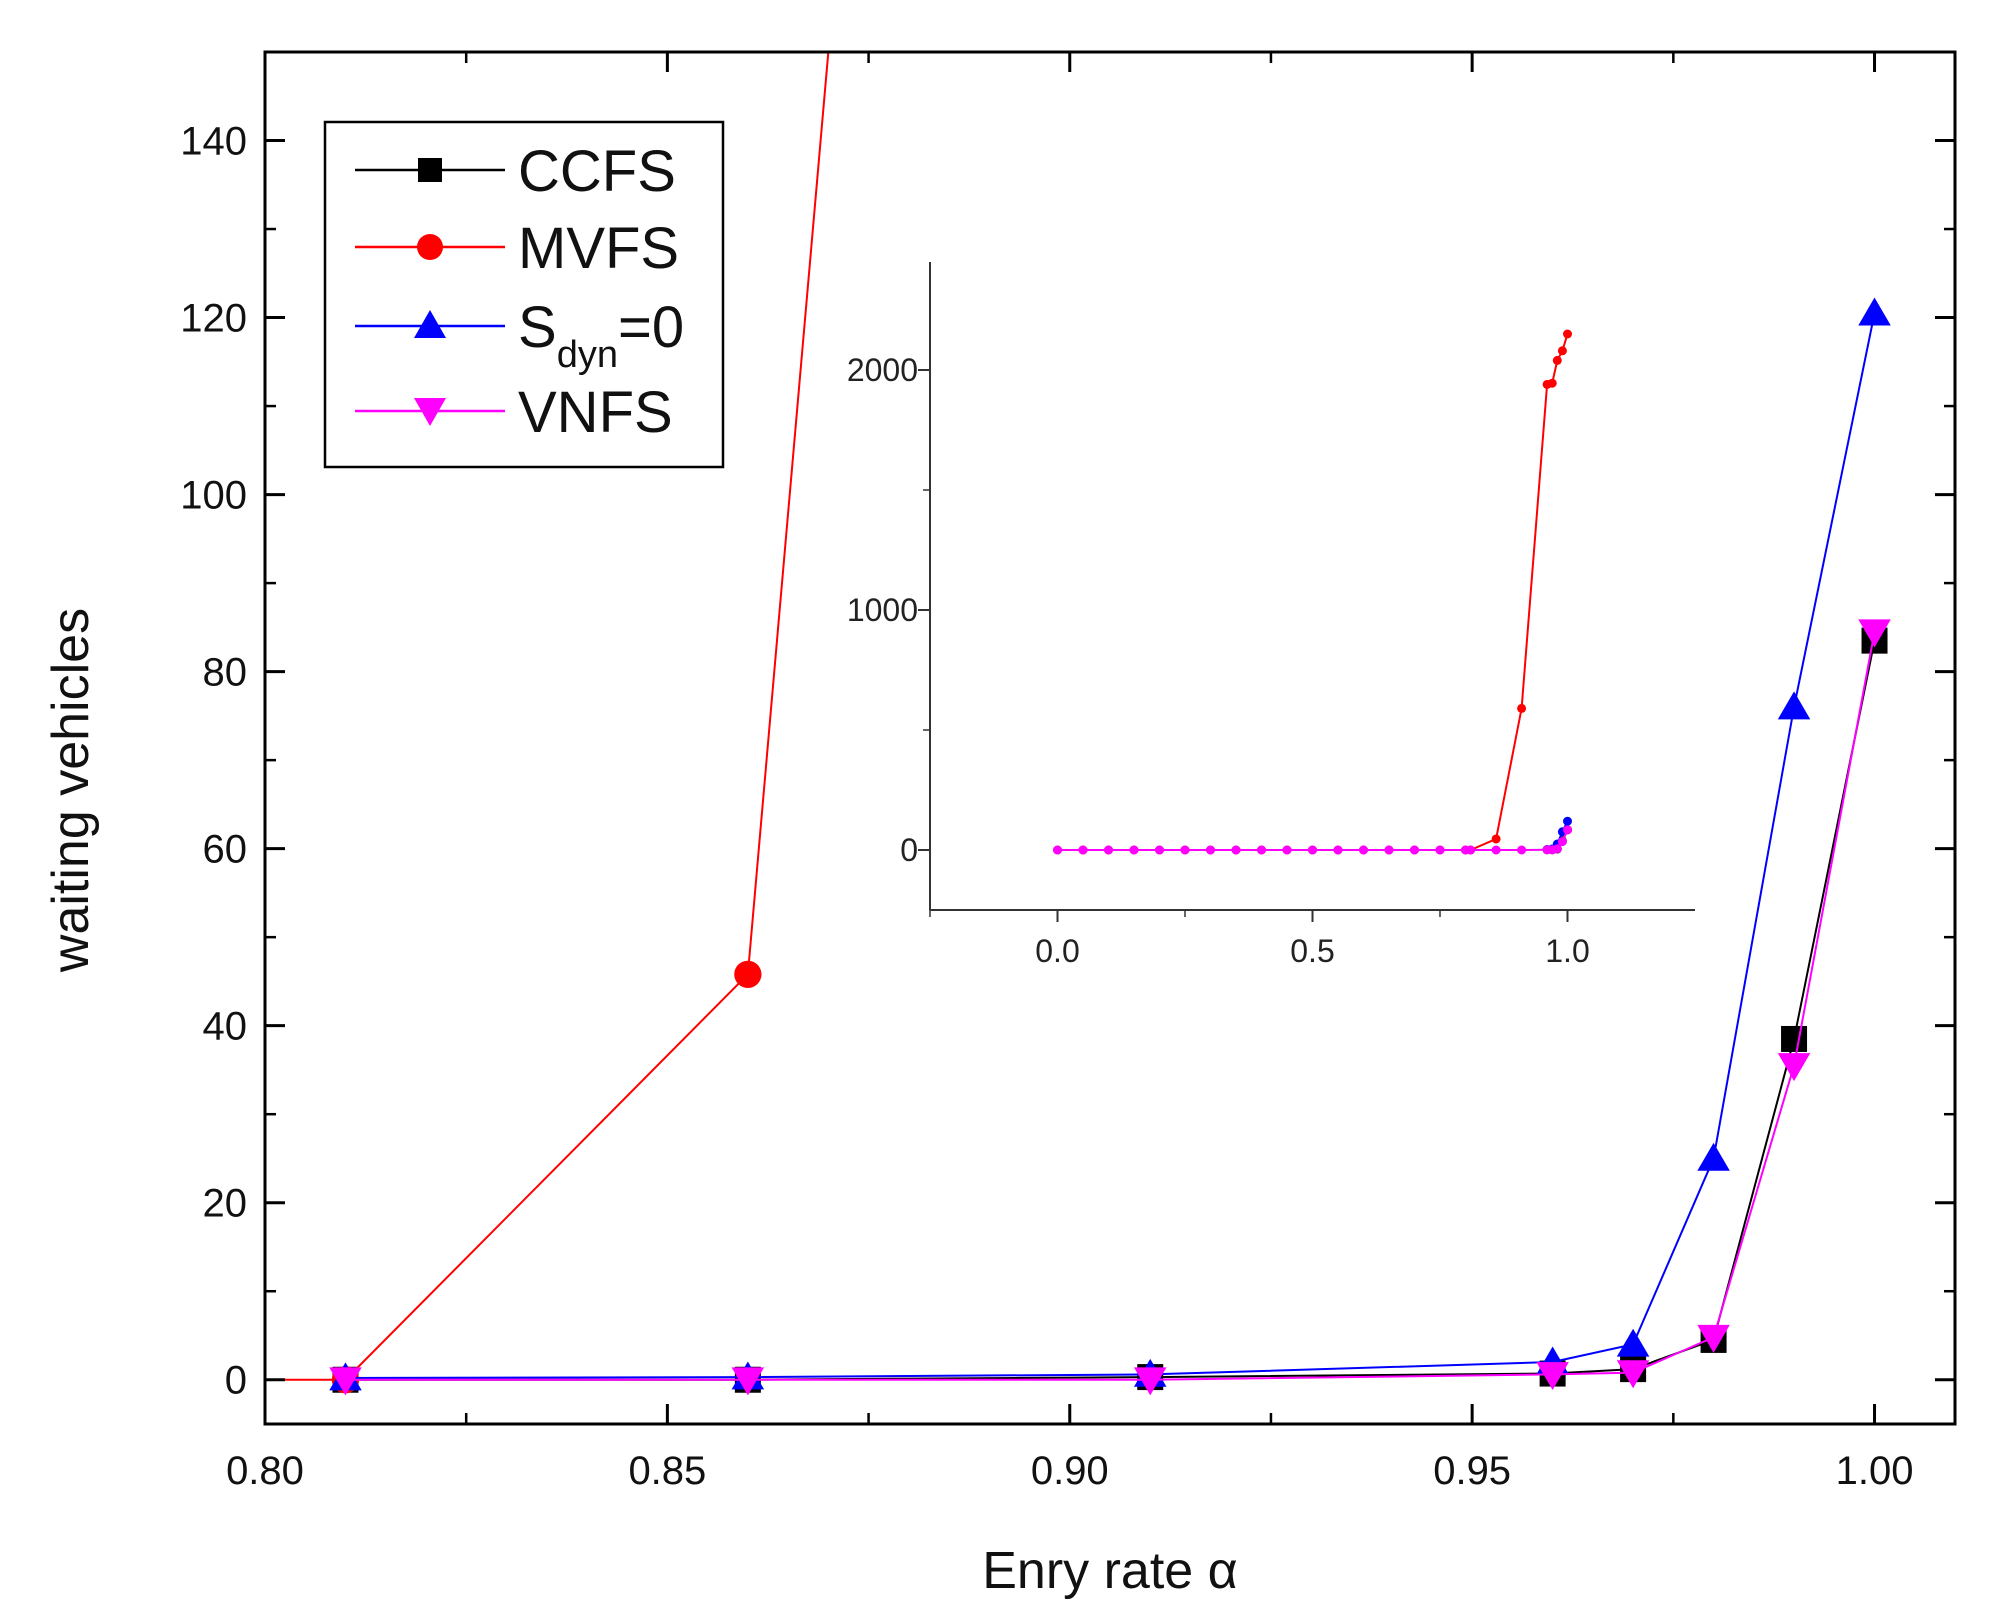  What do you see at coordinates (882, 370) in the screenshot?
I see `inset-y-tick-label-2000: 2000` at bounding box center [882, 370].